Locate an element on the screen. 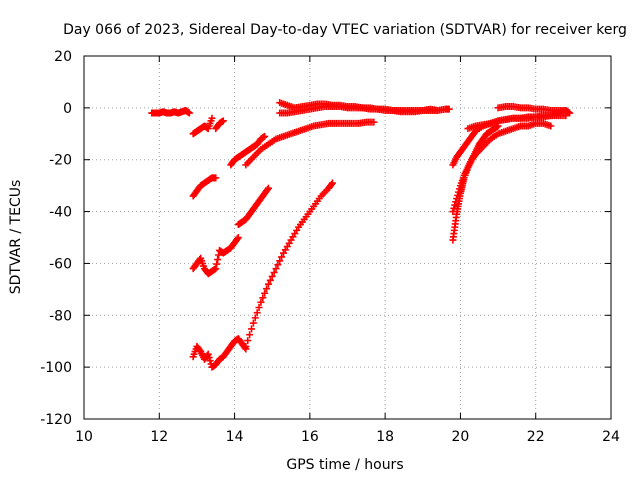  series-arc-20h-steep is located at coordinates (475, 183).